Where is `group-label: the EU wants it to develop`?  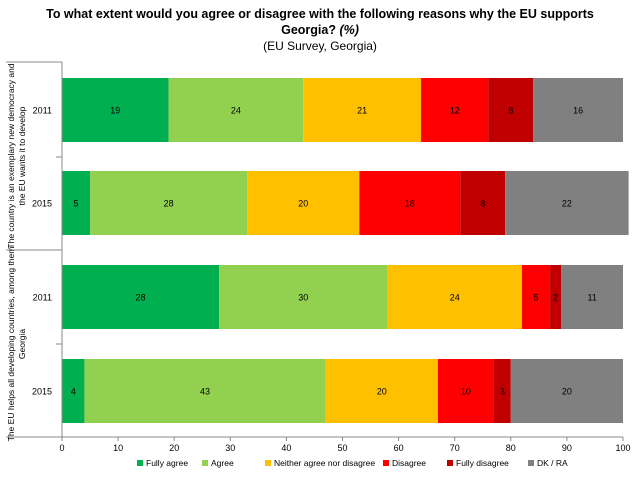
group-label: the EU wants it to develop is located at coordinates (22, 155).